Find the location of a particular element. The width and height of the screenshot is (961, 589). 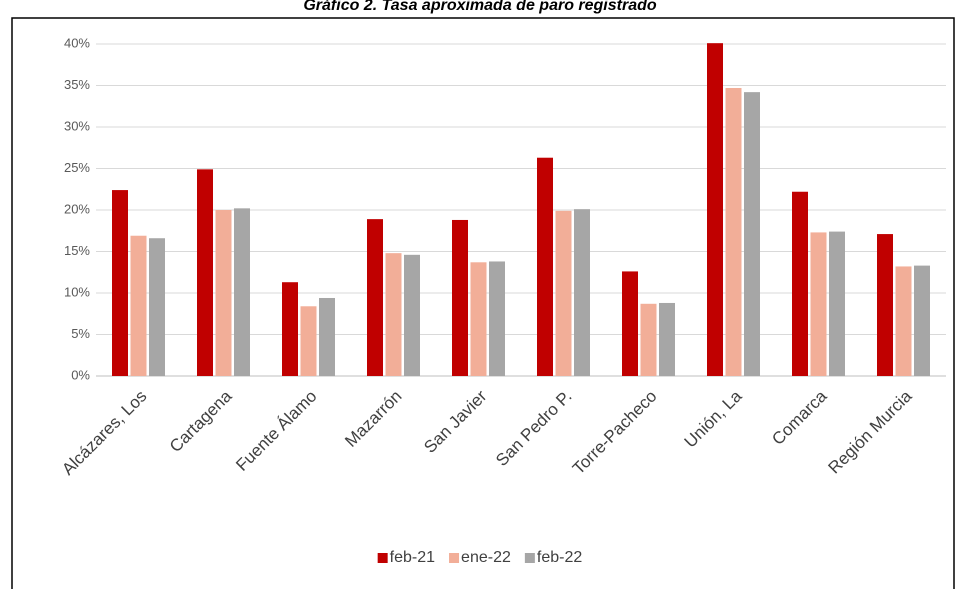

x-tick-label: Región Murcia is located at coordinates (870, 431).